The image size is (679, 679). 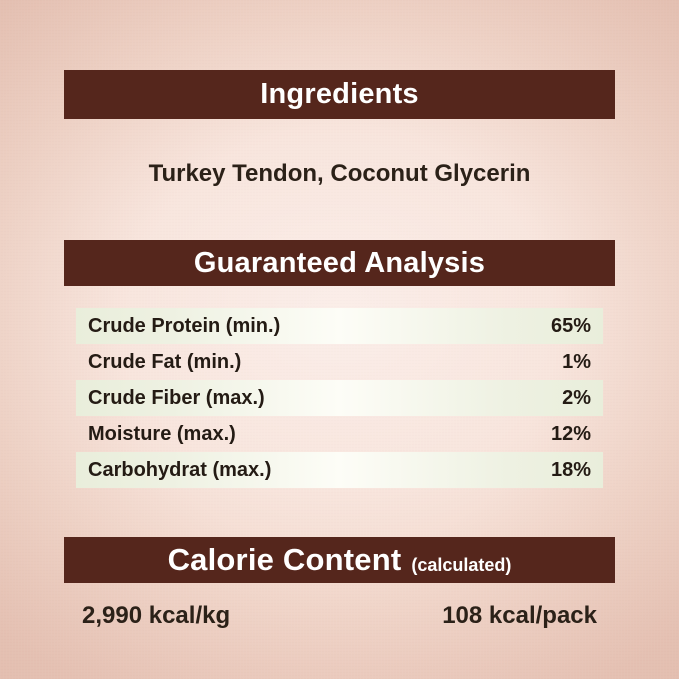 I want to click on calorie-per-kg: 2,990 kcal/kg, so click(x=156, y=615).